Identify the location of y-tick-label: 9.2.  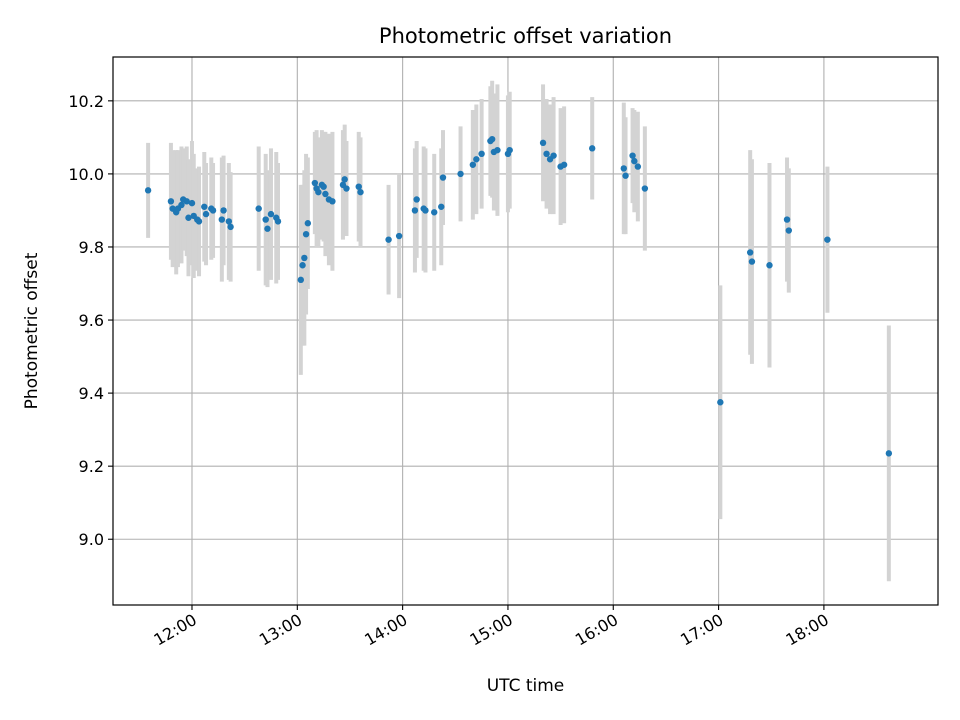
(91, 466).